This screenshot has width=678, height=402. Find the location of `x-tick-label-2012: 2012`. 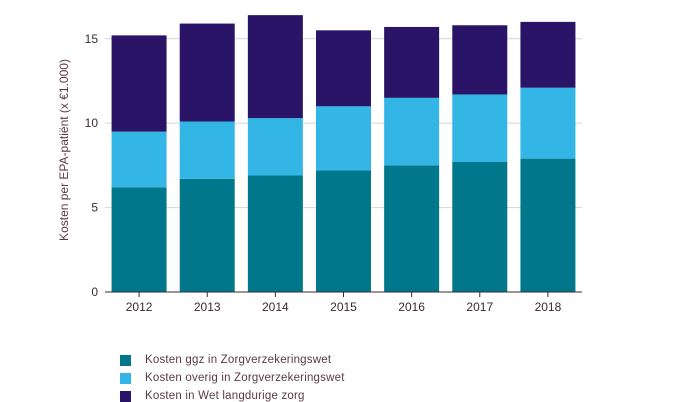

x-tick-label-2012: 2012 is located at coordinates (139, 307).